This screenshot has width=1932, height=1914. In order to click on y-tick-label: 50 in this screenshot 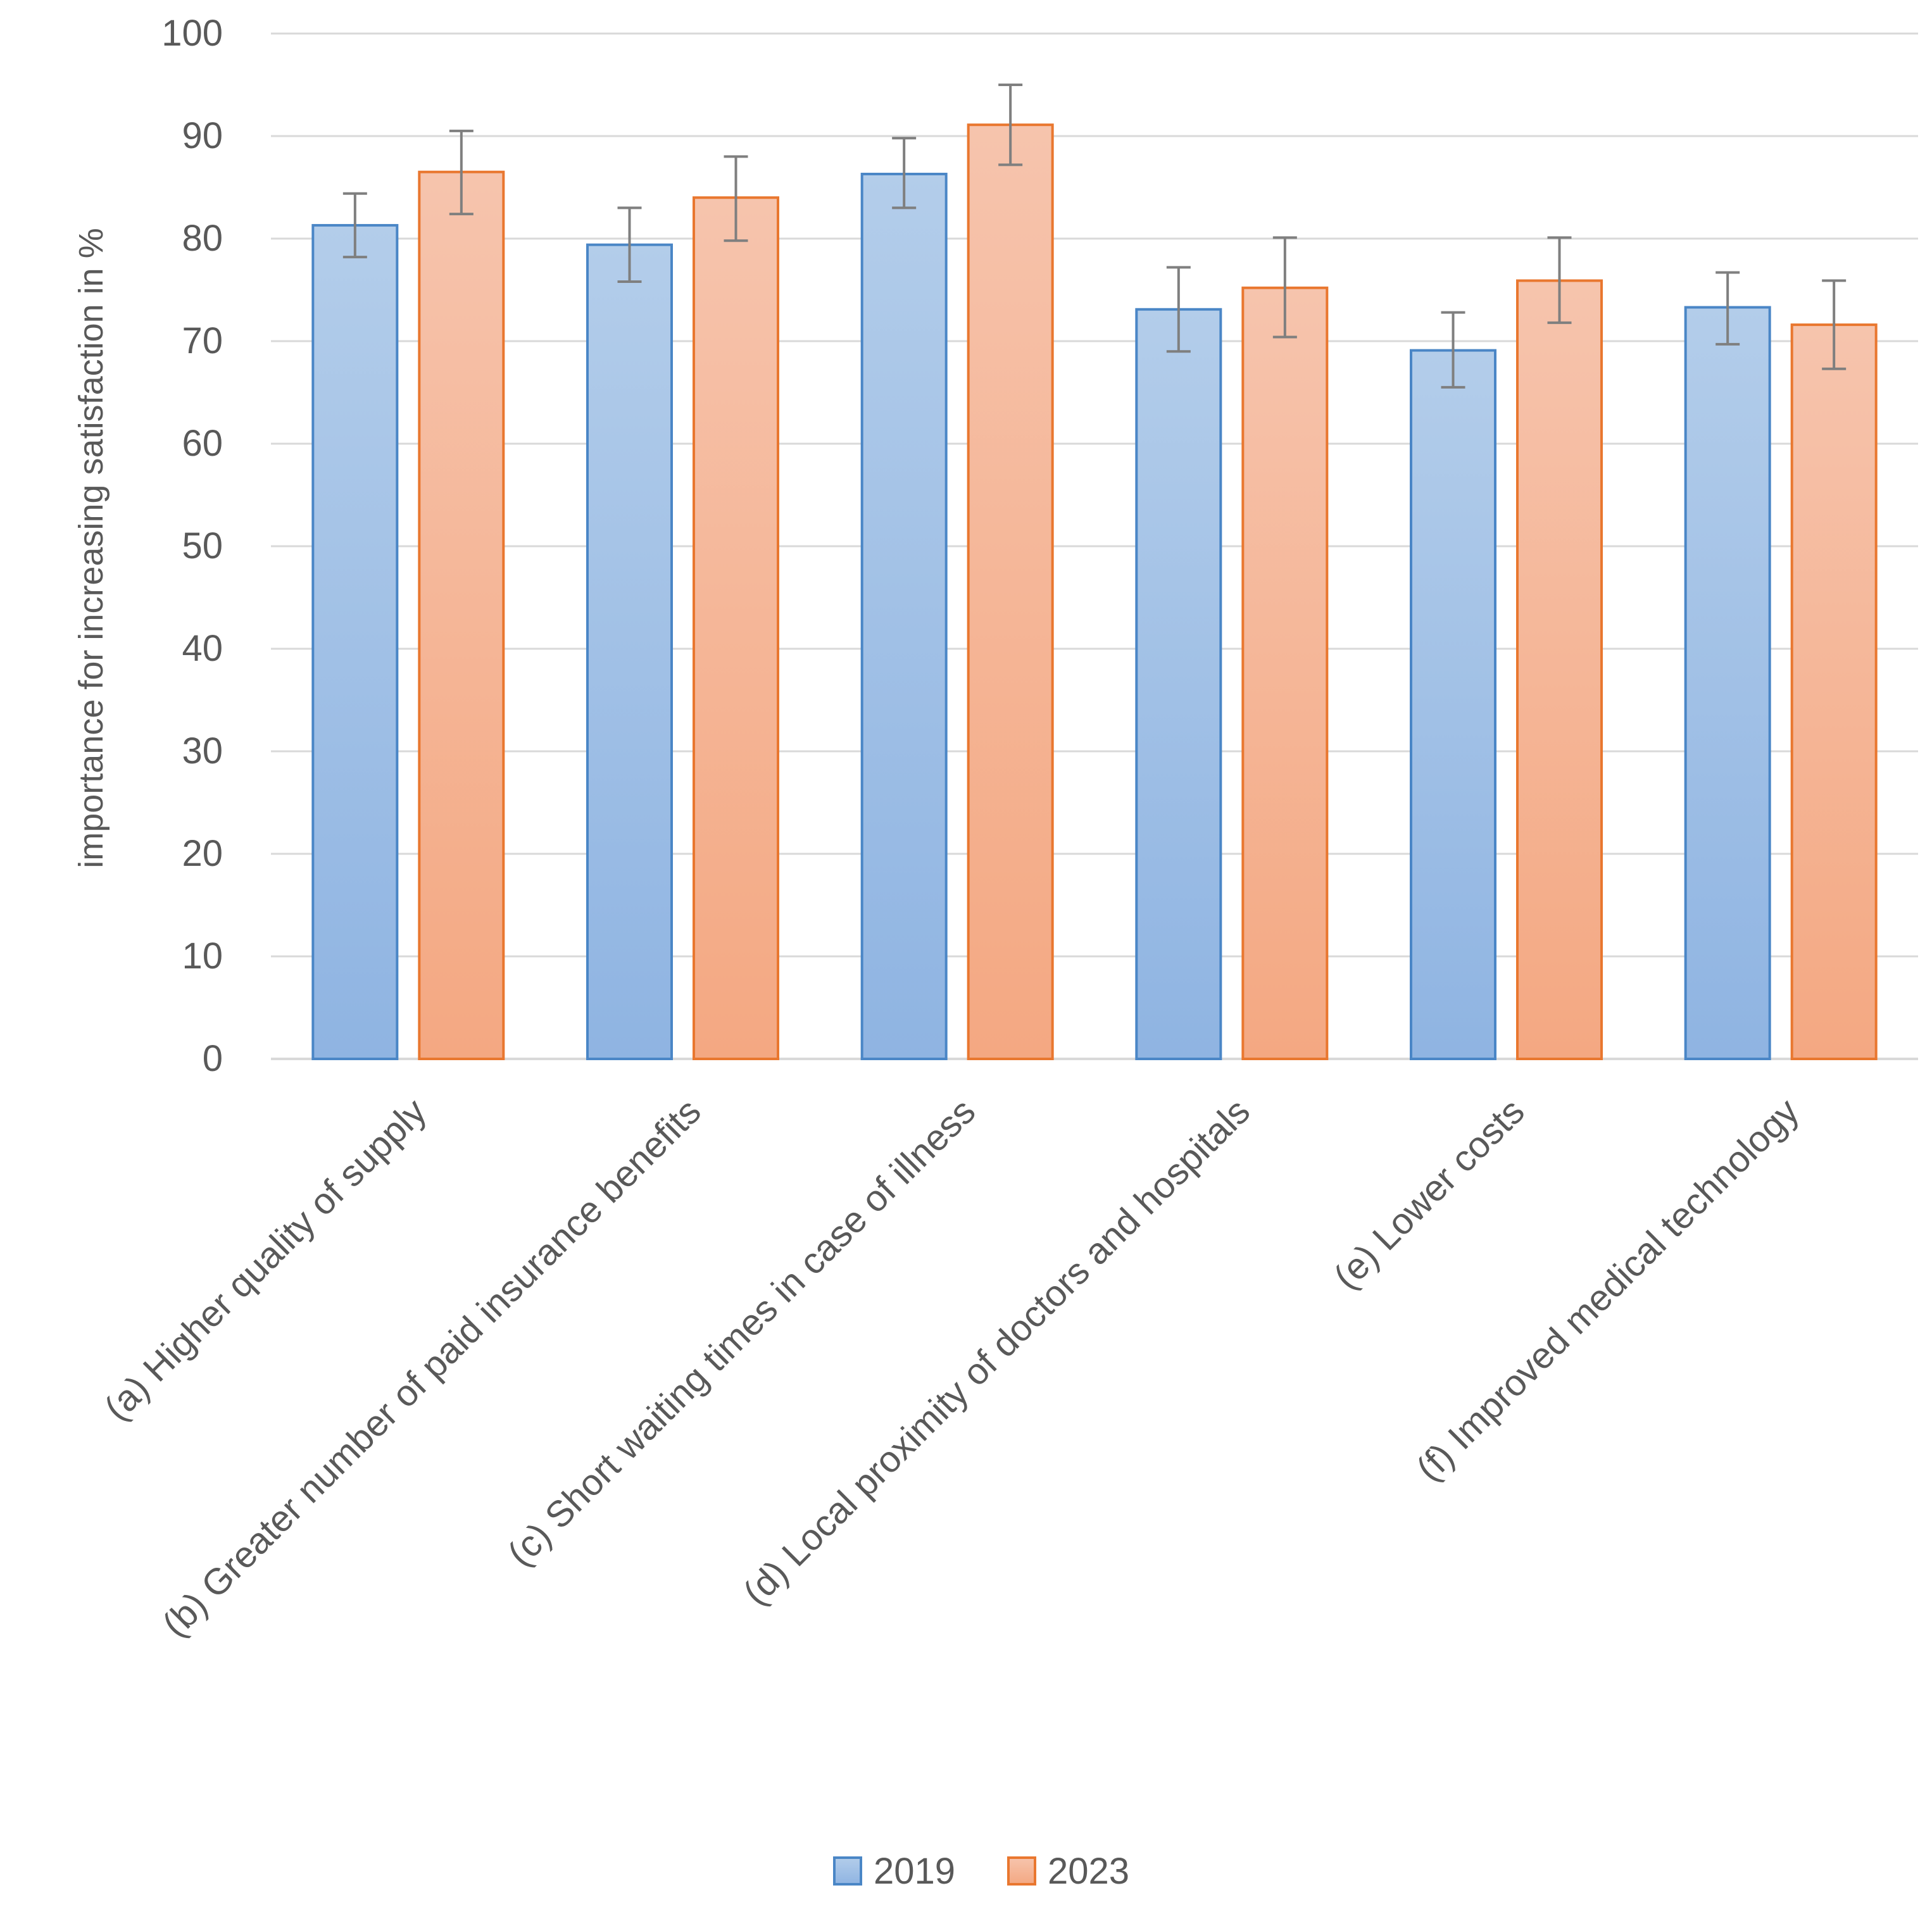, I will do `click(202, 545)`.